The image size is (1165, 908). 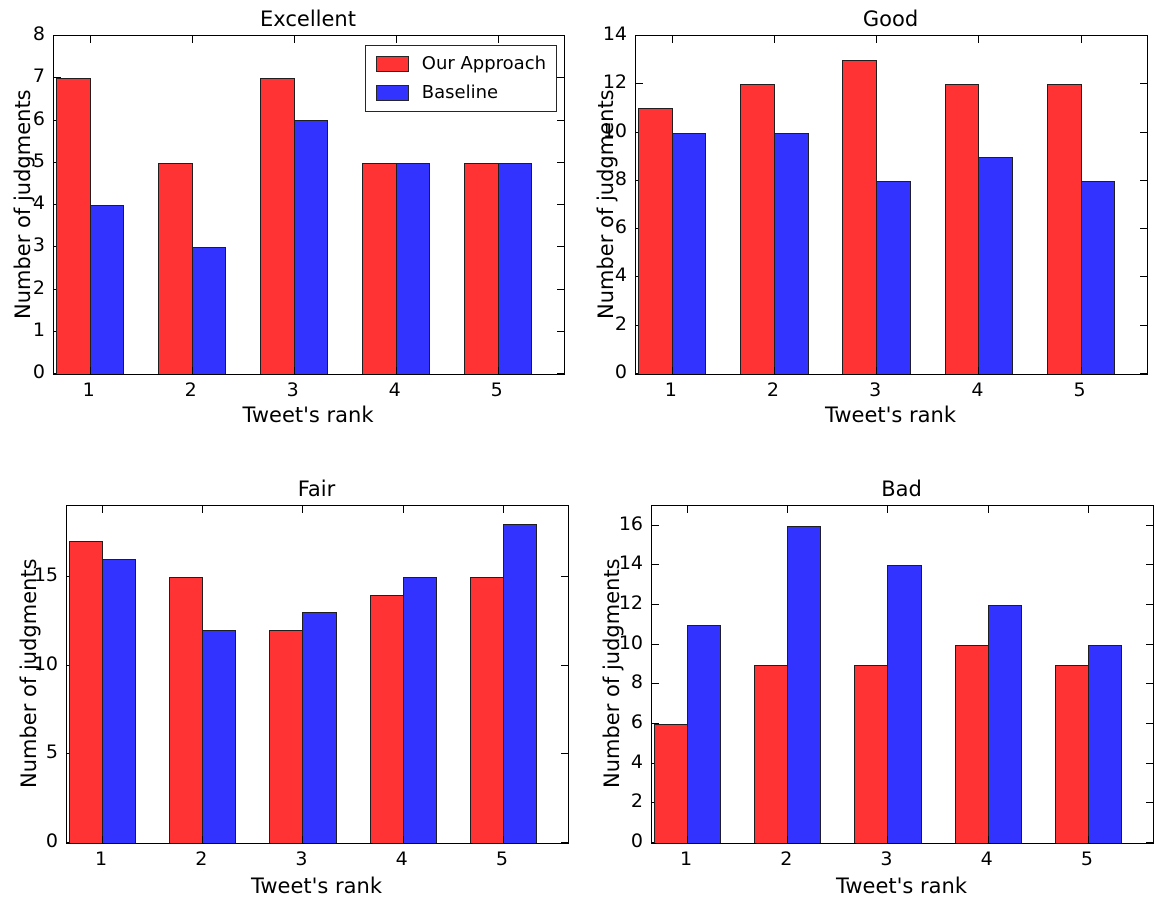 I want to click on y-tick-label: 0, so click(x=51, y=841).